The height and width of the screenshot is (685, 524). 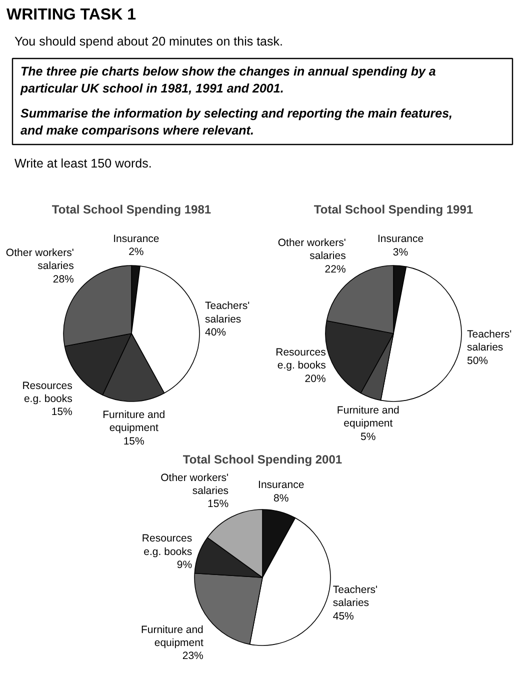 I want to click on data-label: 2%, so click(x=136, y=252).